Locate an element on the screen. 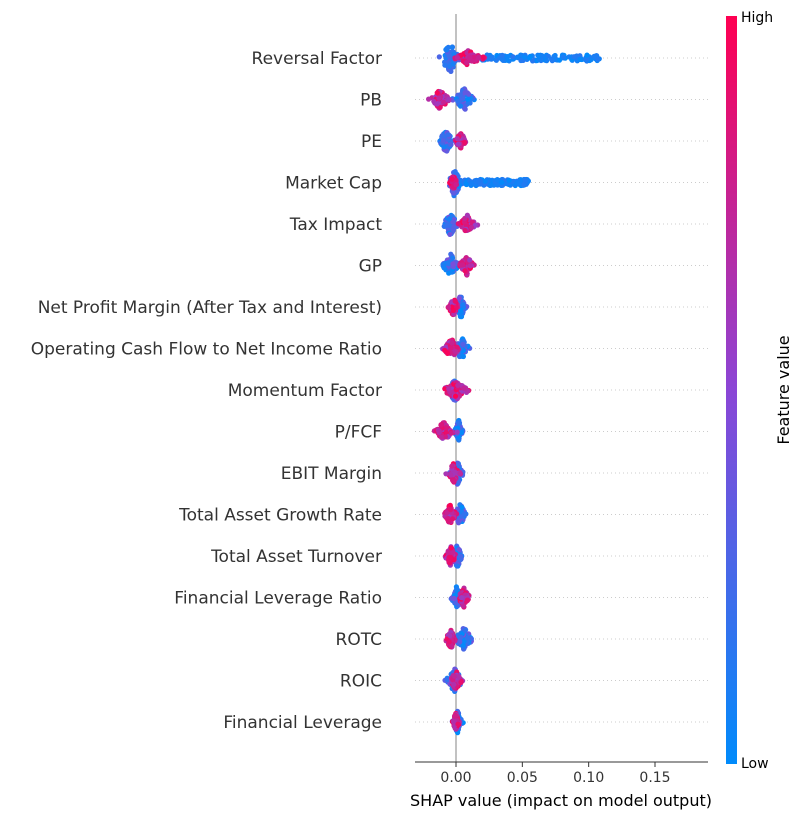 The height and width of the screenshot is (820, 802). colorbar-title: Feature value is located at coordinates (783, 389).